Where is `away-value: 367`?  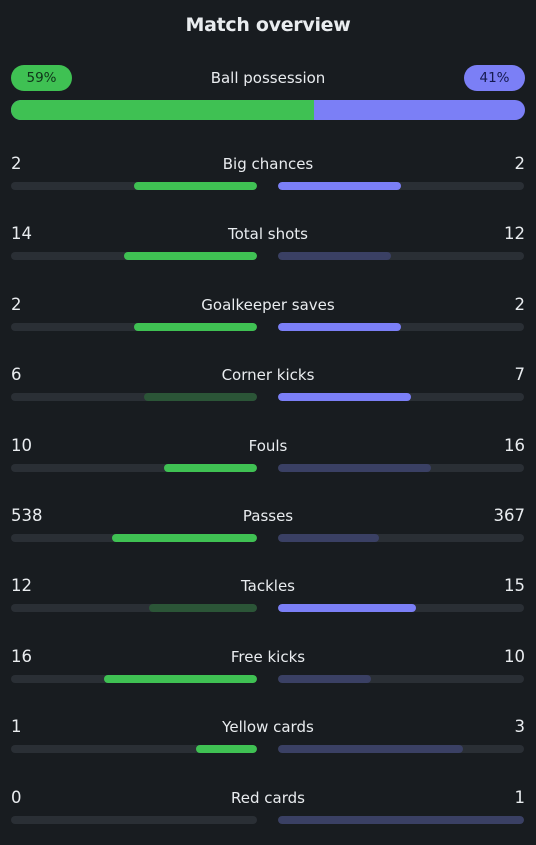
away-value: 367 is located at coordinates (509, 515).